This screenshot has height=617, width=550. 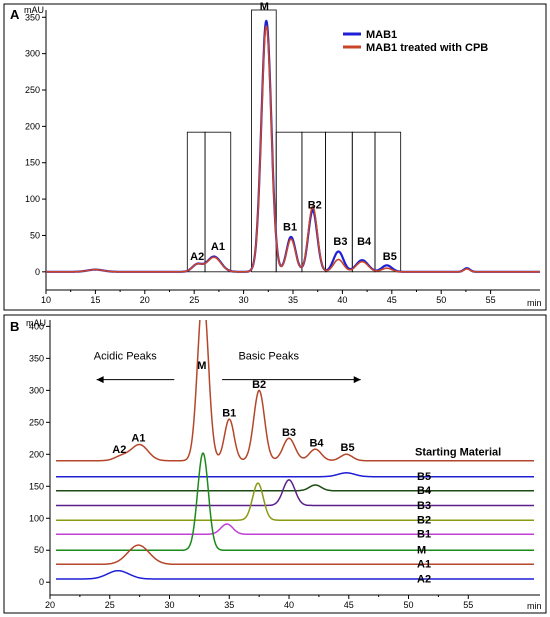 I want to click on panel-b-x-tick-label: 40, so click(x=289, y=605).